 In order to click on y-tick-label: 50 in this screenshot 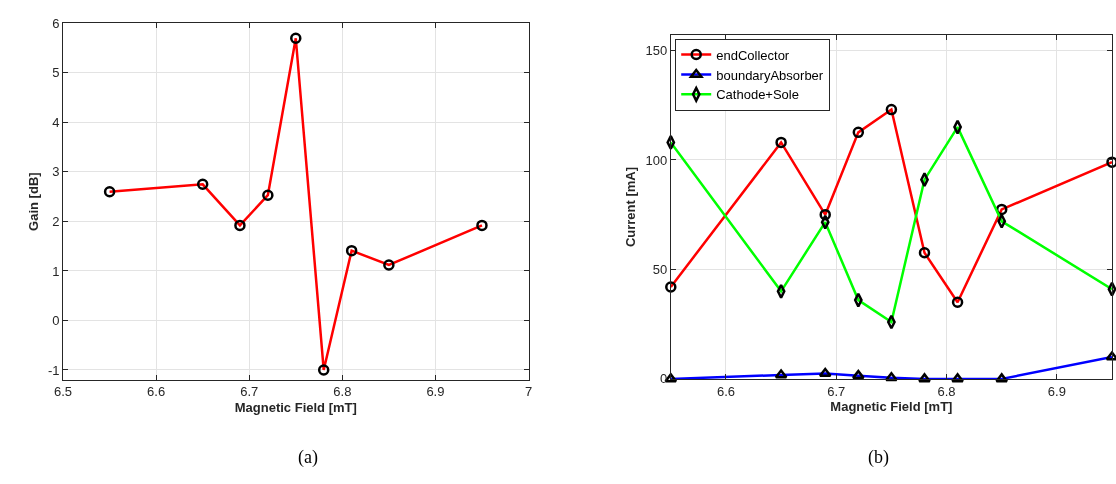, I will do `click(660, 269)`.